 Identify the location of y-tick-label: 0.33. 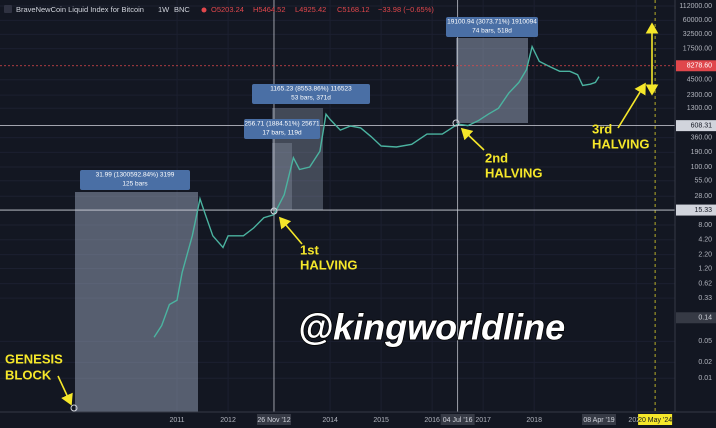
(705, 298).